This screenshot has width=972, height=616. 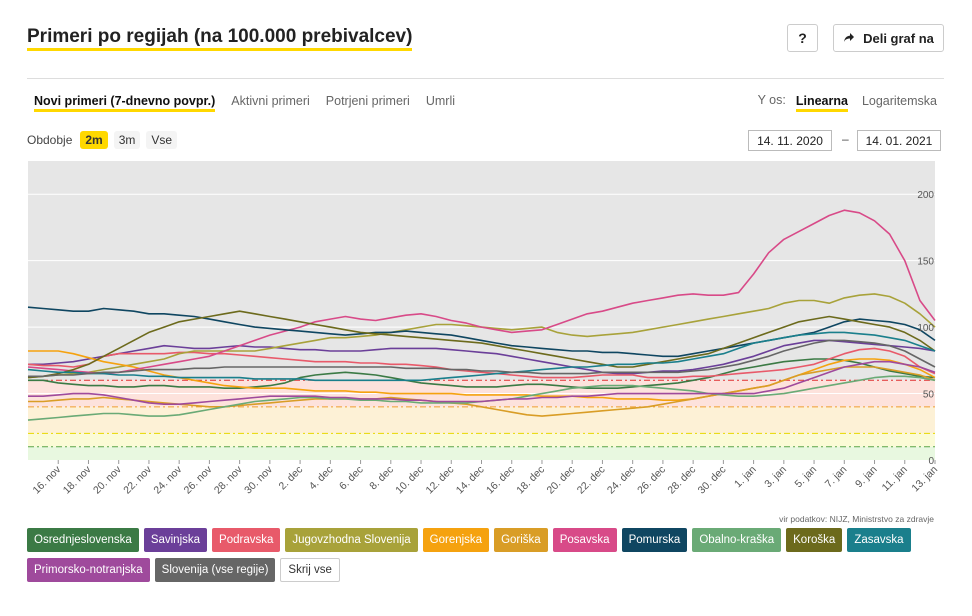 What do you see at coordinates (806, 477) in the screenshot?
I see `x-tick-label: 5. jan` at bounding box center [806, 477].